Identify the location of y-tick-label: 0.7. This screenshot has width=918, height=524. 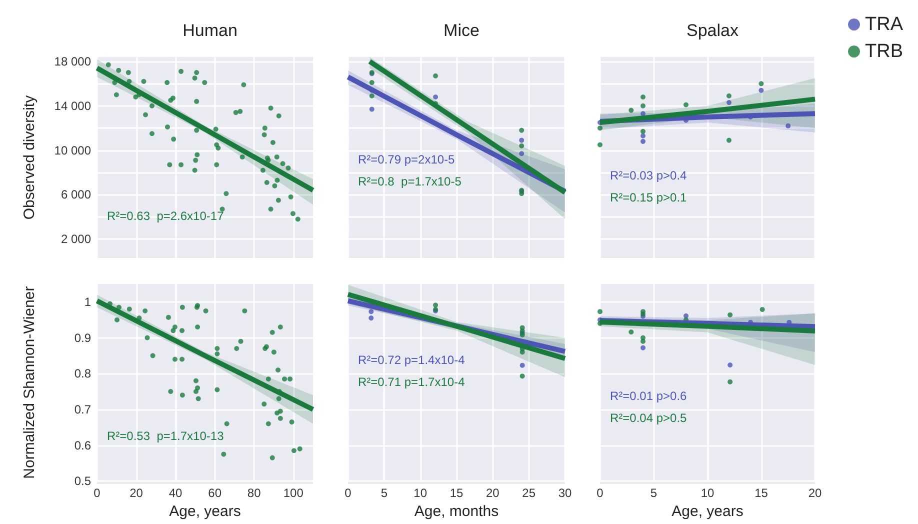
(83, 409).